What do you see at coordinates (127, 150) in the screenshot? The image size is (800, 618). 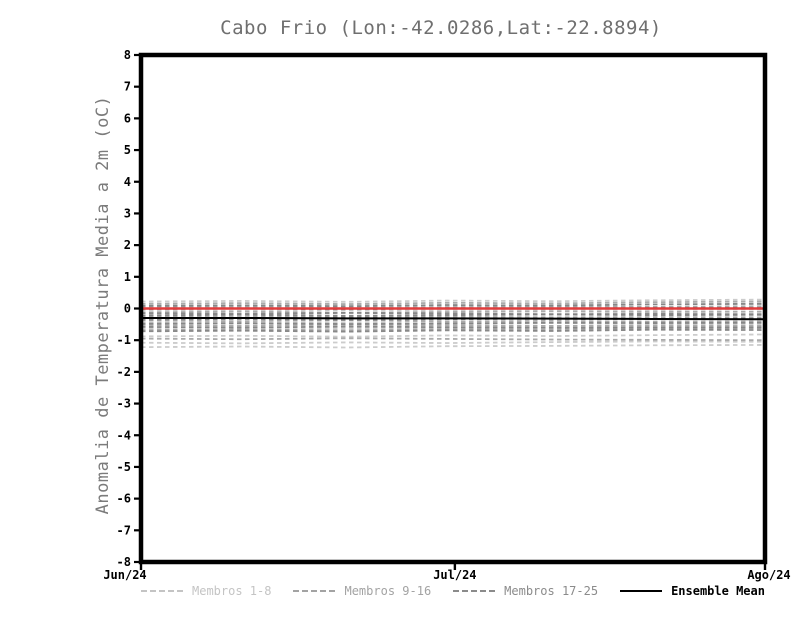 I see `y-tick-label: 5` at bounding box center [127, 150].